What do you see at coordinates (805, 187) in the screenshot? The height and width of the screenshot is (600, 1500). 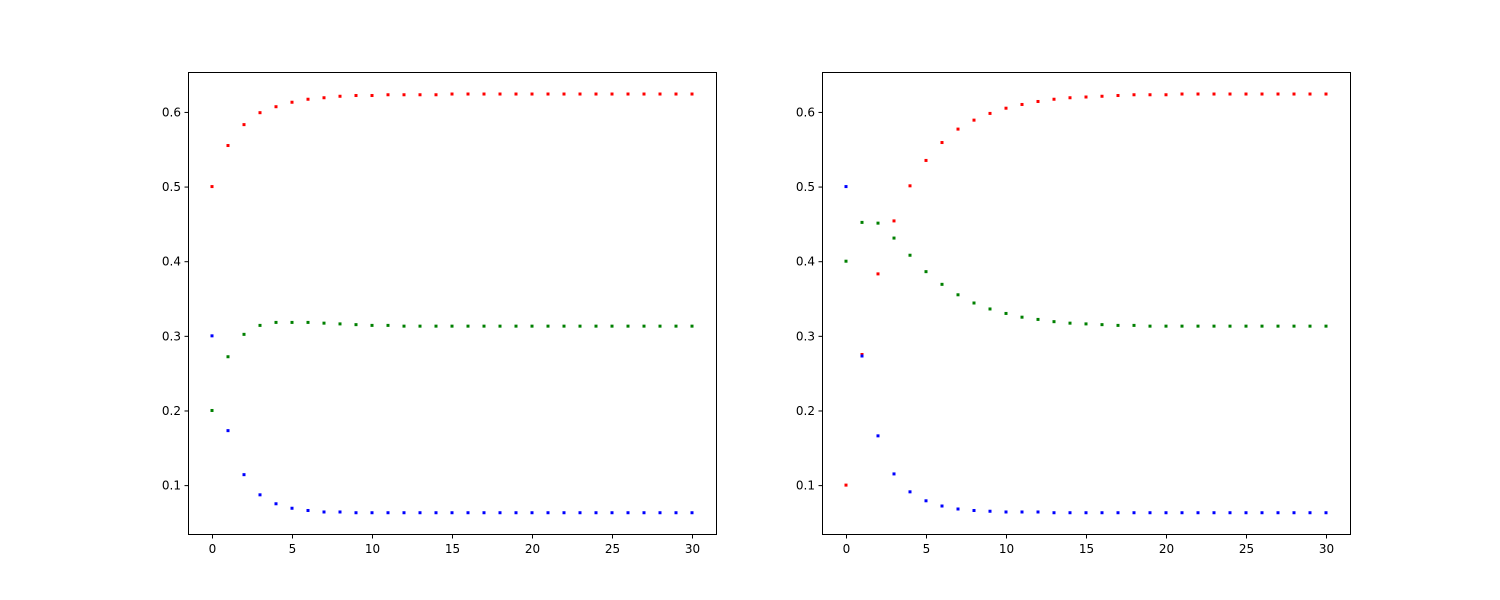 I see `y-tick-label: 0.5` at bounding box center [805, 187].